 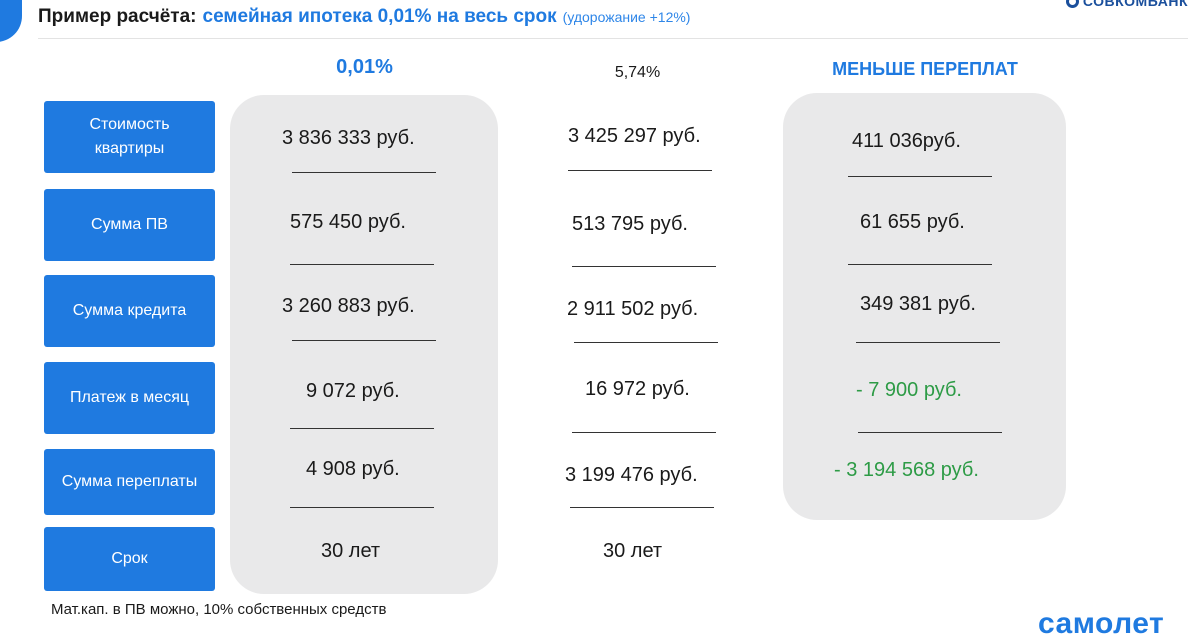 I want to click on bank-logo: СОВКОМБАНК, so click(x=1126, y=4).